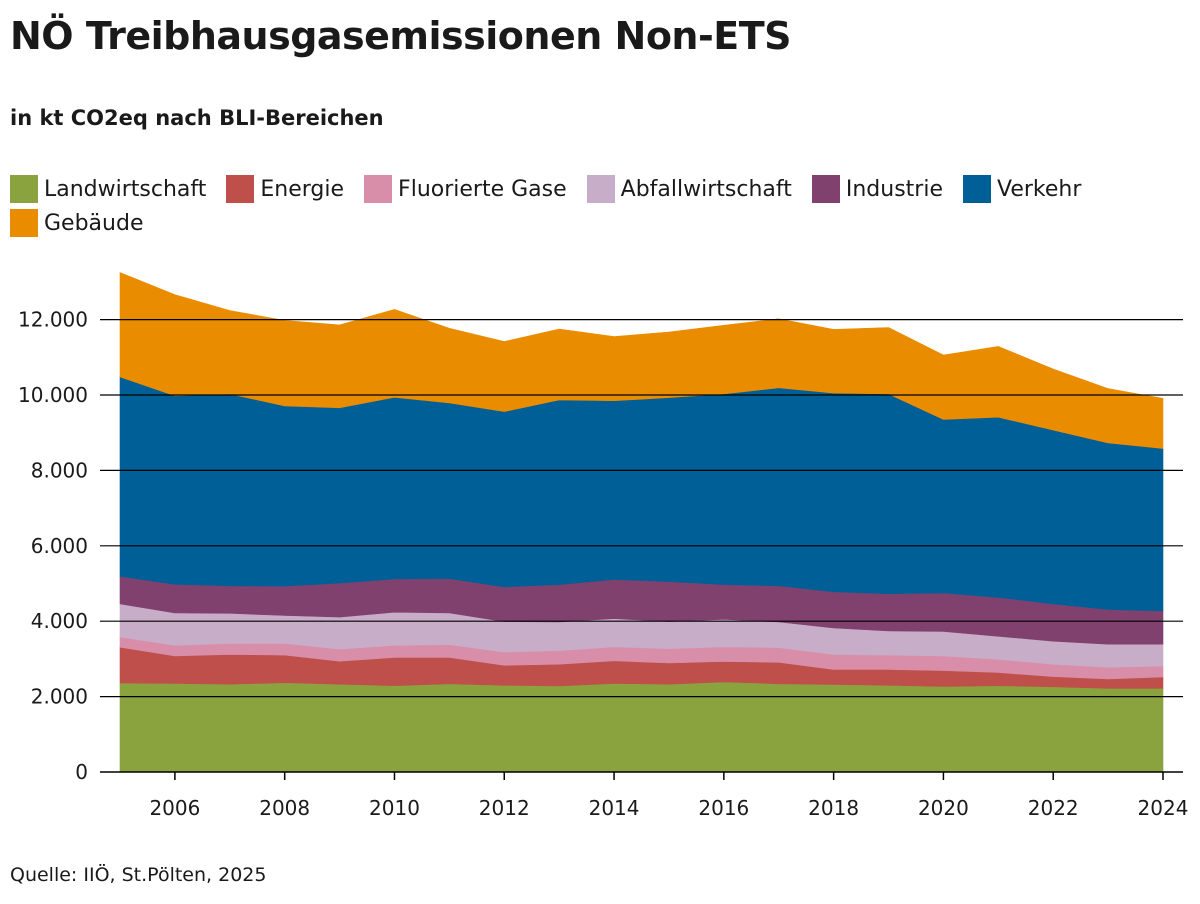 Image resolution: width=1200 pixels, height=904 pixels. I want to click on legend-label: Energie, so click(302, 189).